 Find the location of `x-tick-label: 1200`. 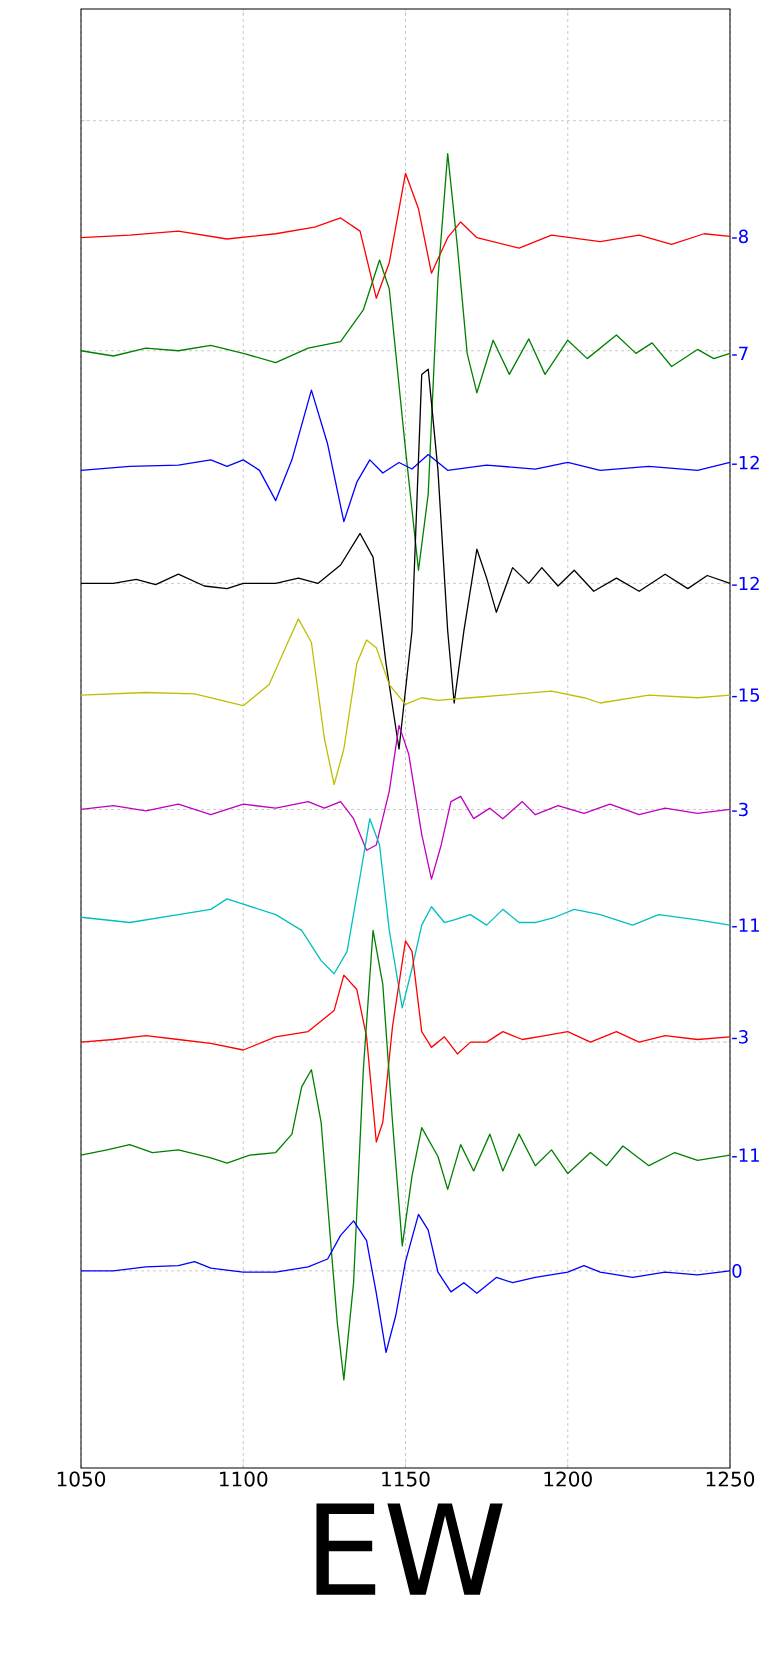

x-tick-label: 1200 is located at coordinates (568, 1479).